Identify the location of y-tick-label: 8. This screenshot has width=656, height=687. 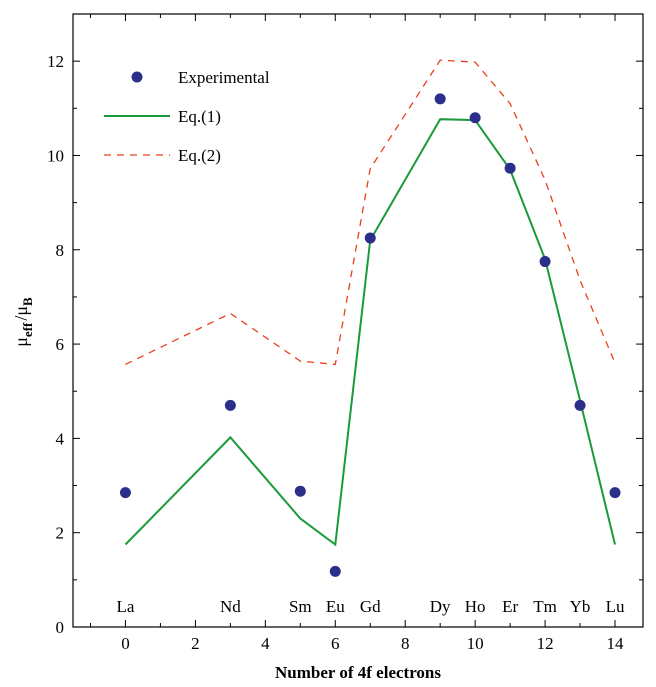
(60, 250).